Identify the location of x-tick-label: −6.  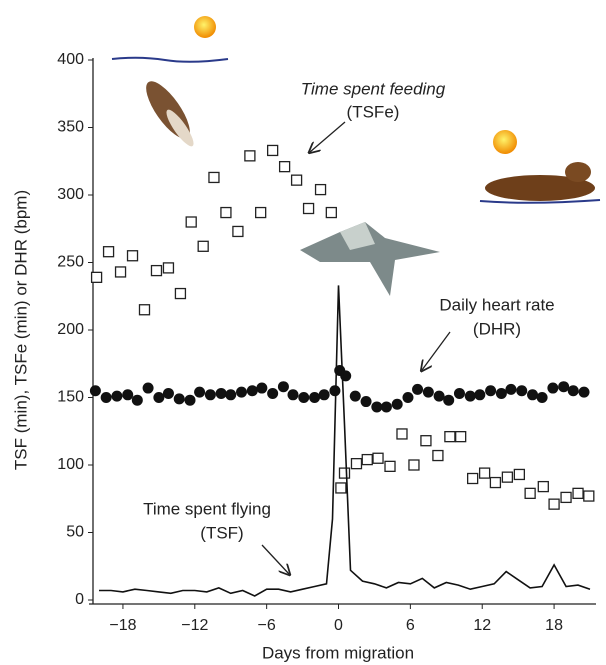
(267, 625).